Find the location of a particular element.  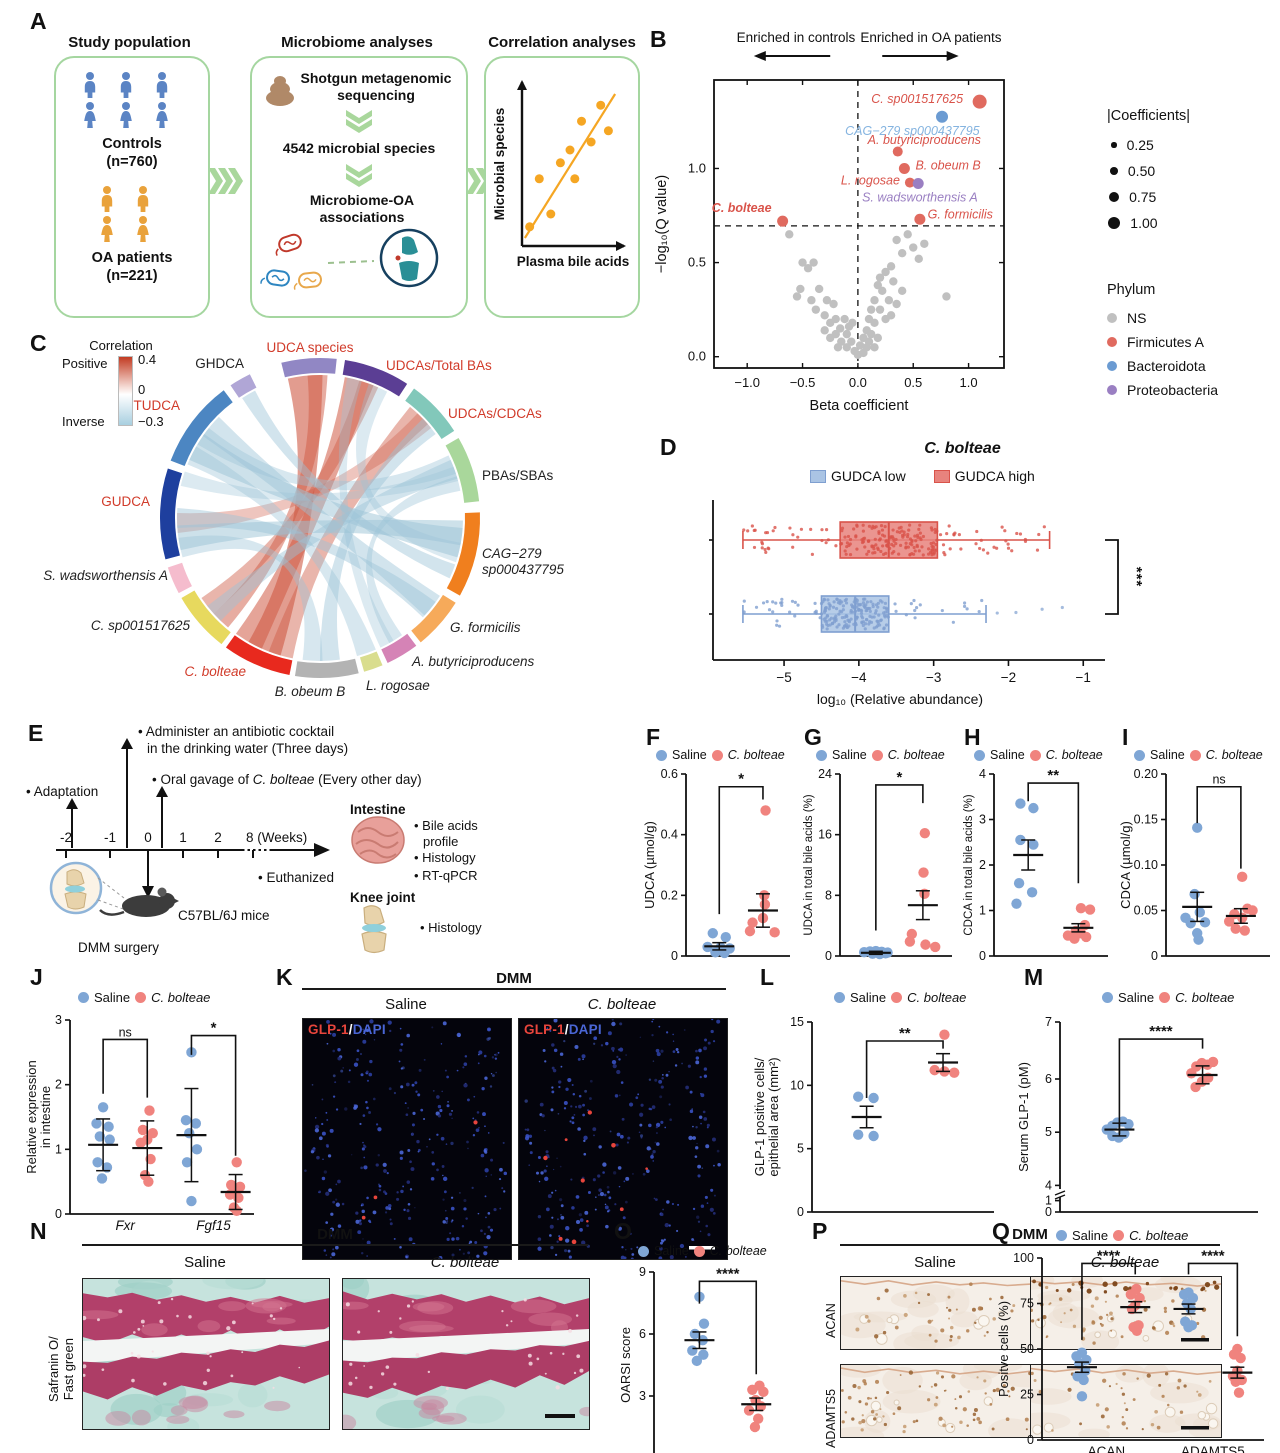

svg-text: −1 is located at coordinates (1083, 677).